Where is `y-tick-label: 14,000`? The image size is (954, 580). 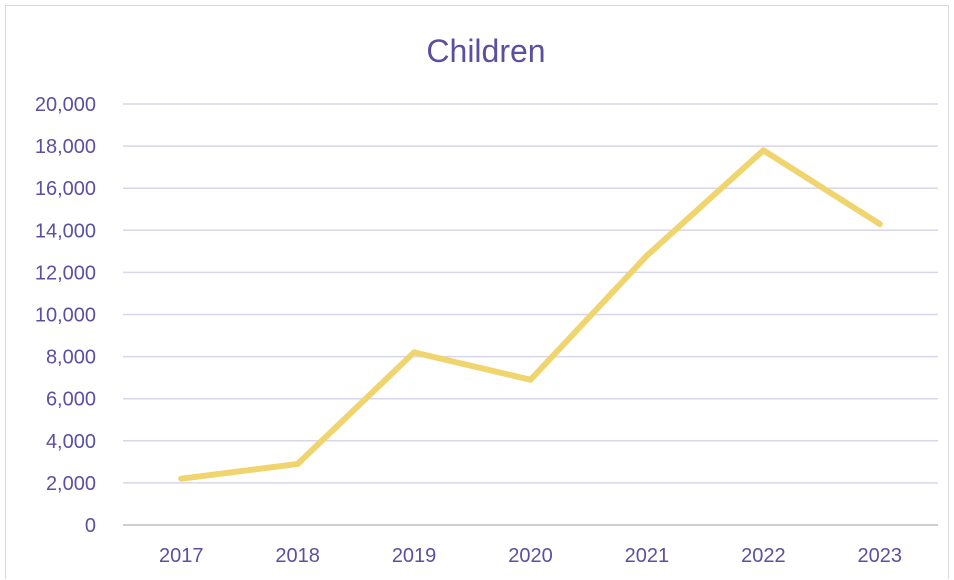 y-tick-label: 14,000 is located at coordinates (65, 231).